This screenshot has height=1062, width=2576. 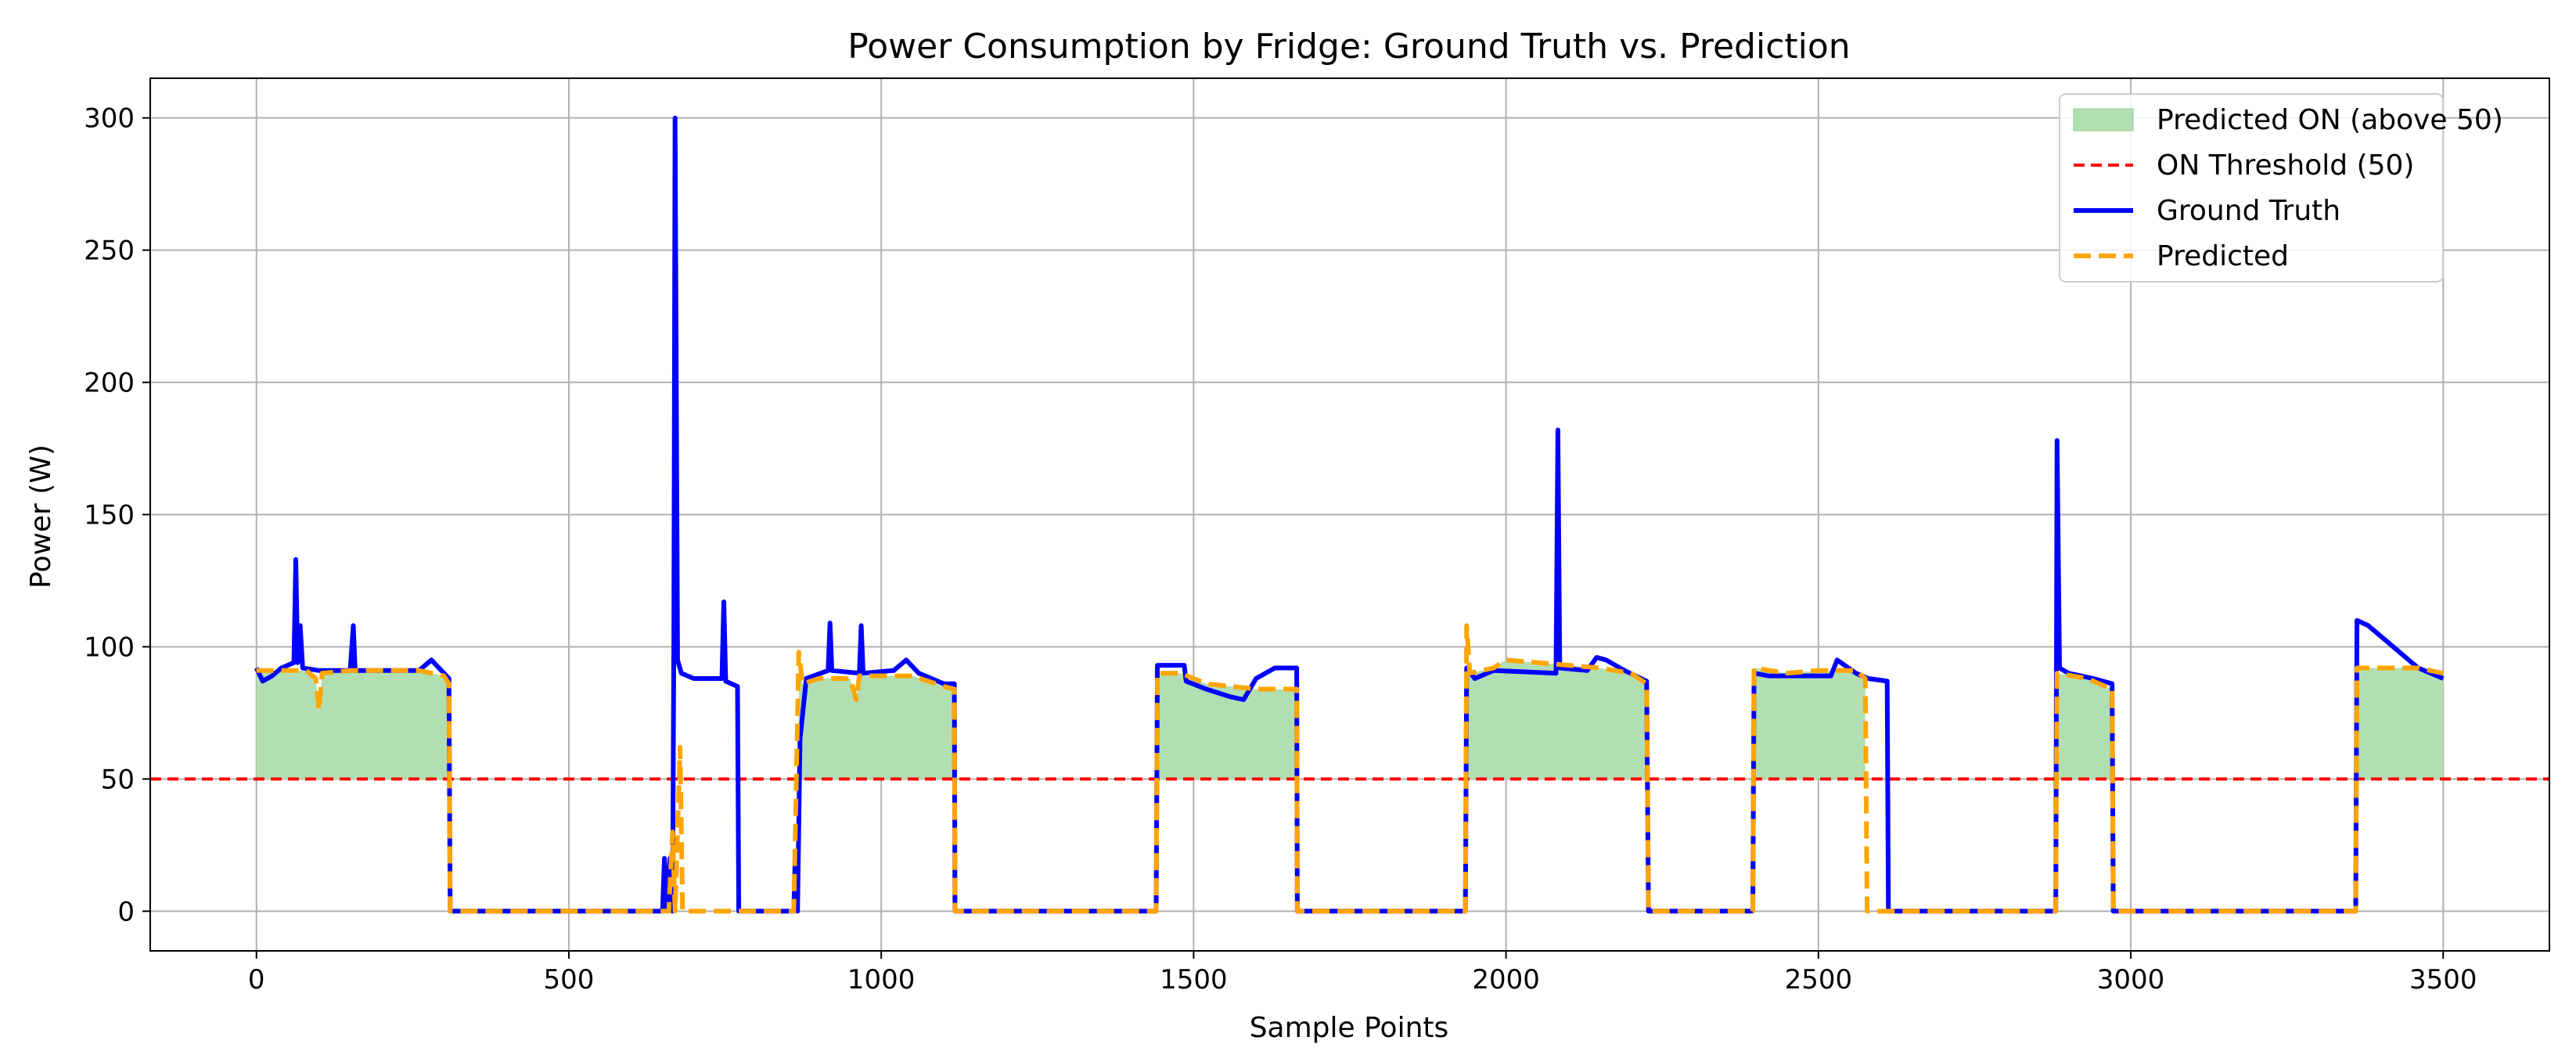 I want to click on y-tick-label: 250, so click(x=109, y=251).